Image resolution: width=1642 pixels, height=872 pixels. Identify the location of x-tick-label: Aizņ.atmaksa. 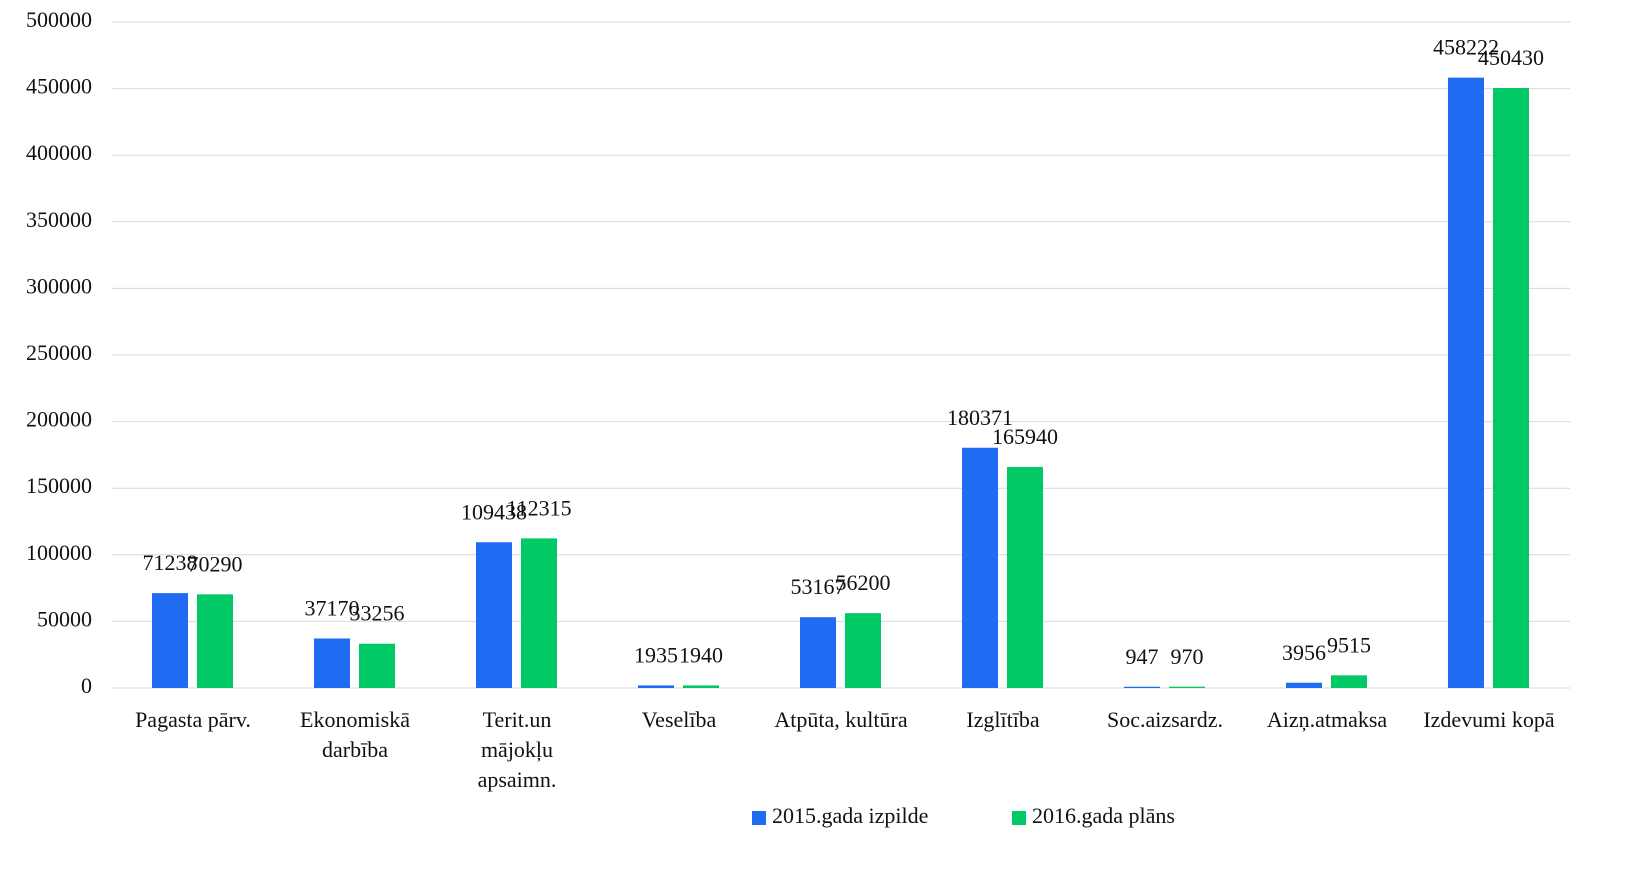
(1327, 719).